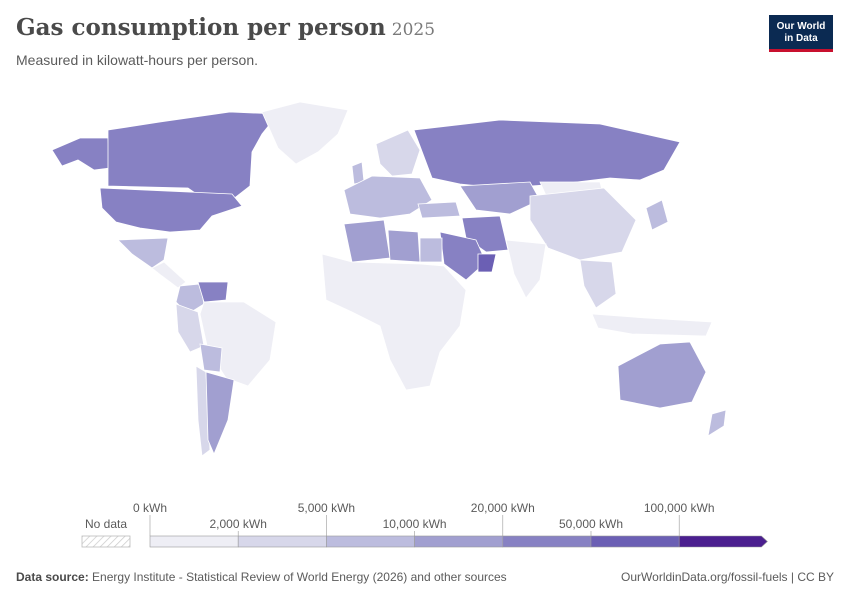 This screenshot has height=600, width=850. I want to click on legend-bottom-label-0: 2,000 kWh, so click(238, 524).